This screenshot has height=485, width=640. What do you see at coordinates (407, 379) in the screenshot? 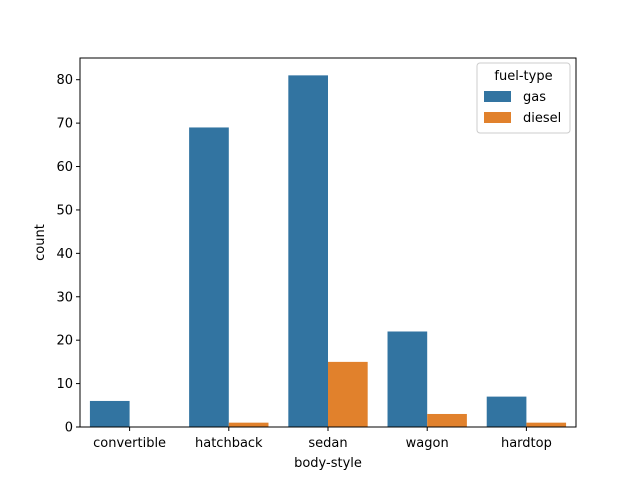
I see `bar-gas-wagon` at bounding box center [407, 379].